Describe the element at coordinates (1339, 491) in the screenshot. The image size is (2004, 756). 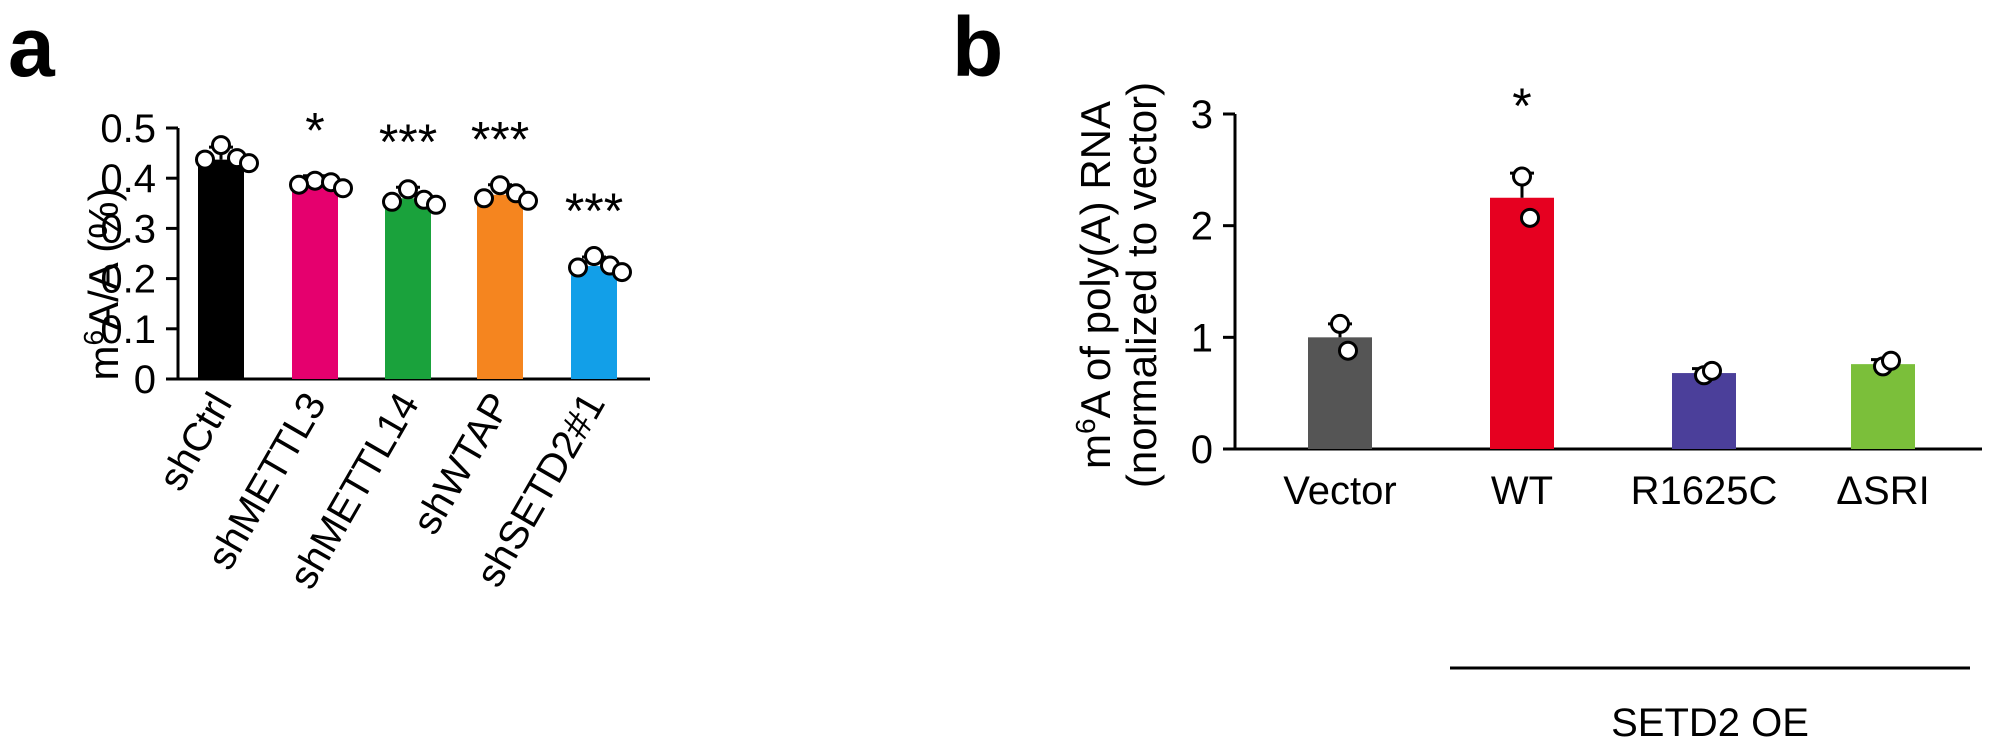
I see `x-tick-label: Vector` at that location.